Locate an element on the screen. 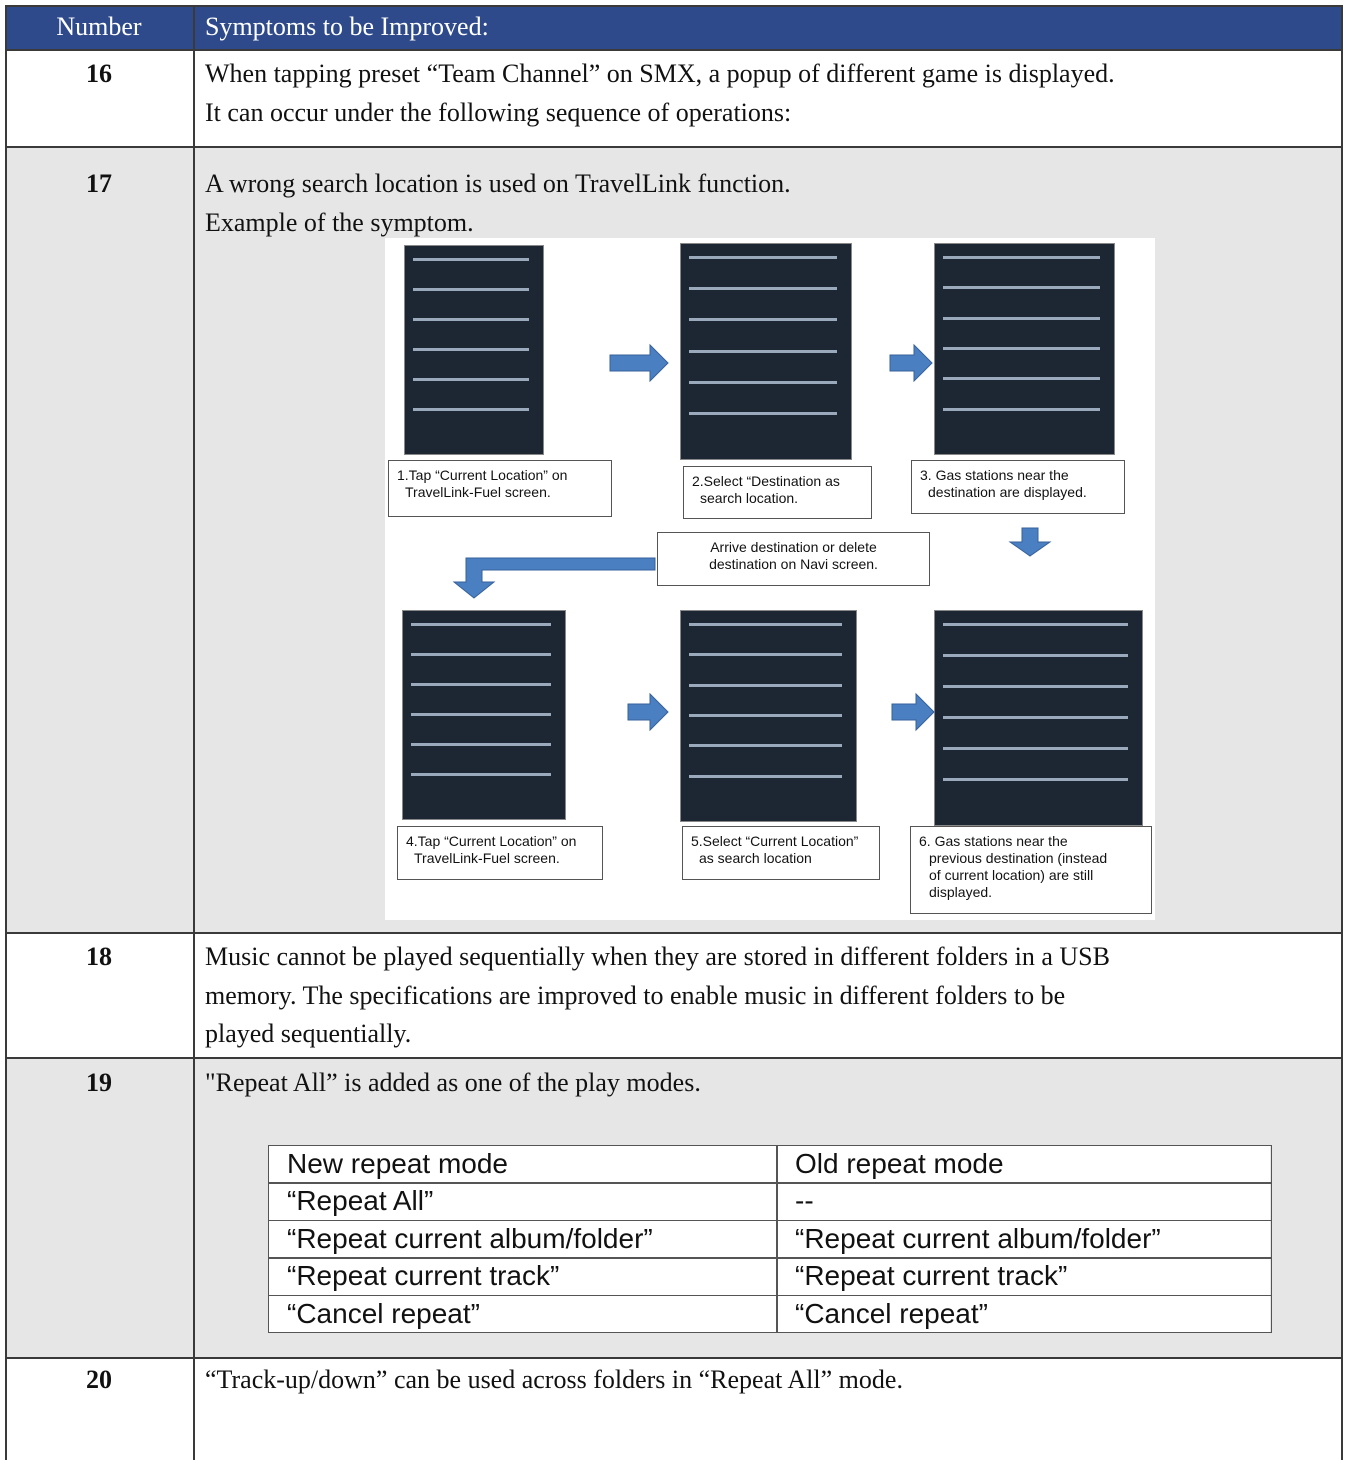 The image size is (1349, 1460). row-number: 20 is located at coordinates (99, 1379).